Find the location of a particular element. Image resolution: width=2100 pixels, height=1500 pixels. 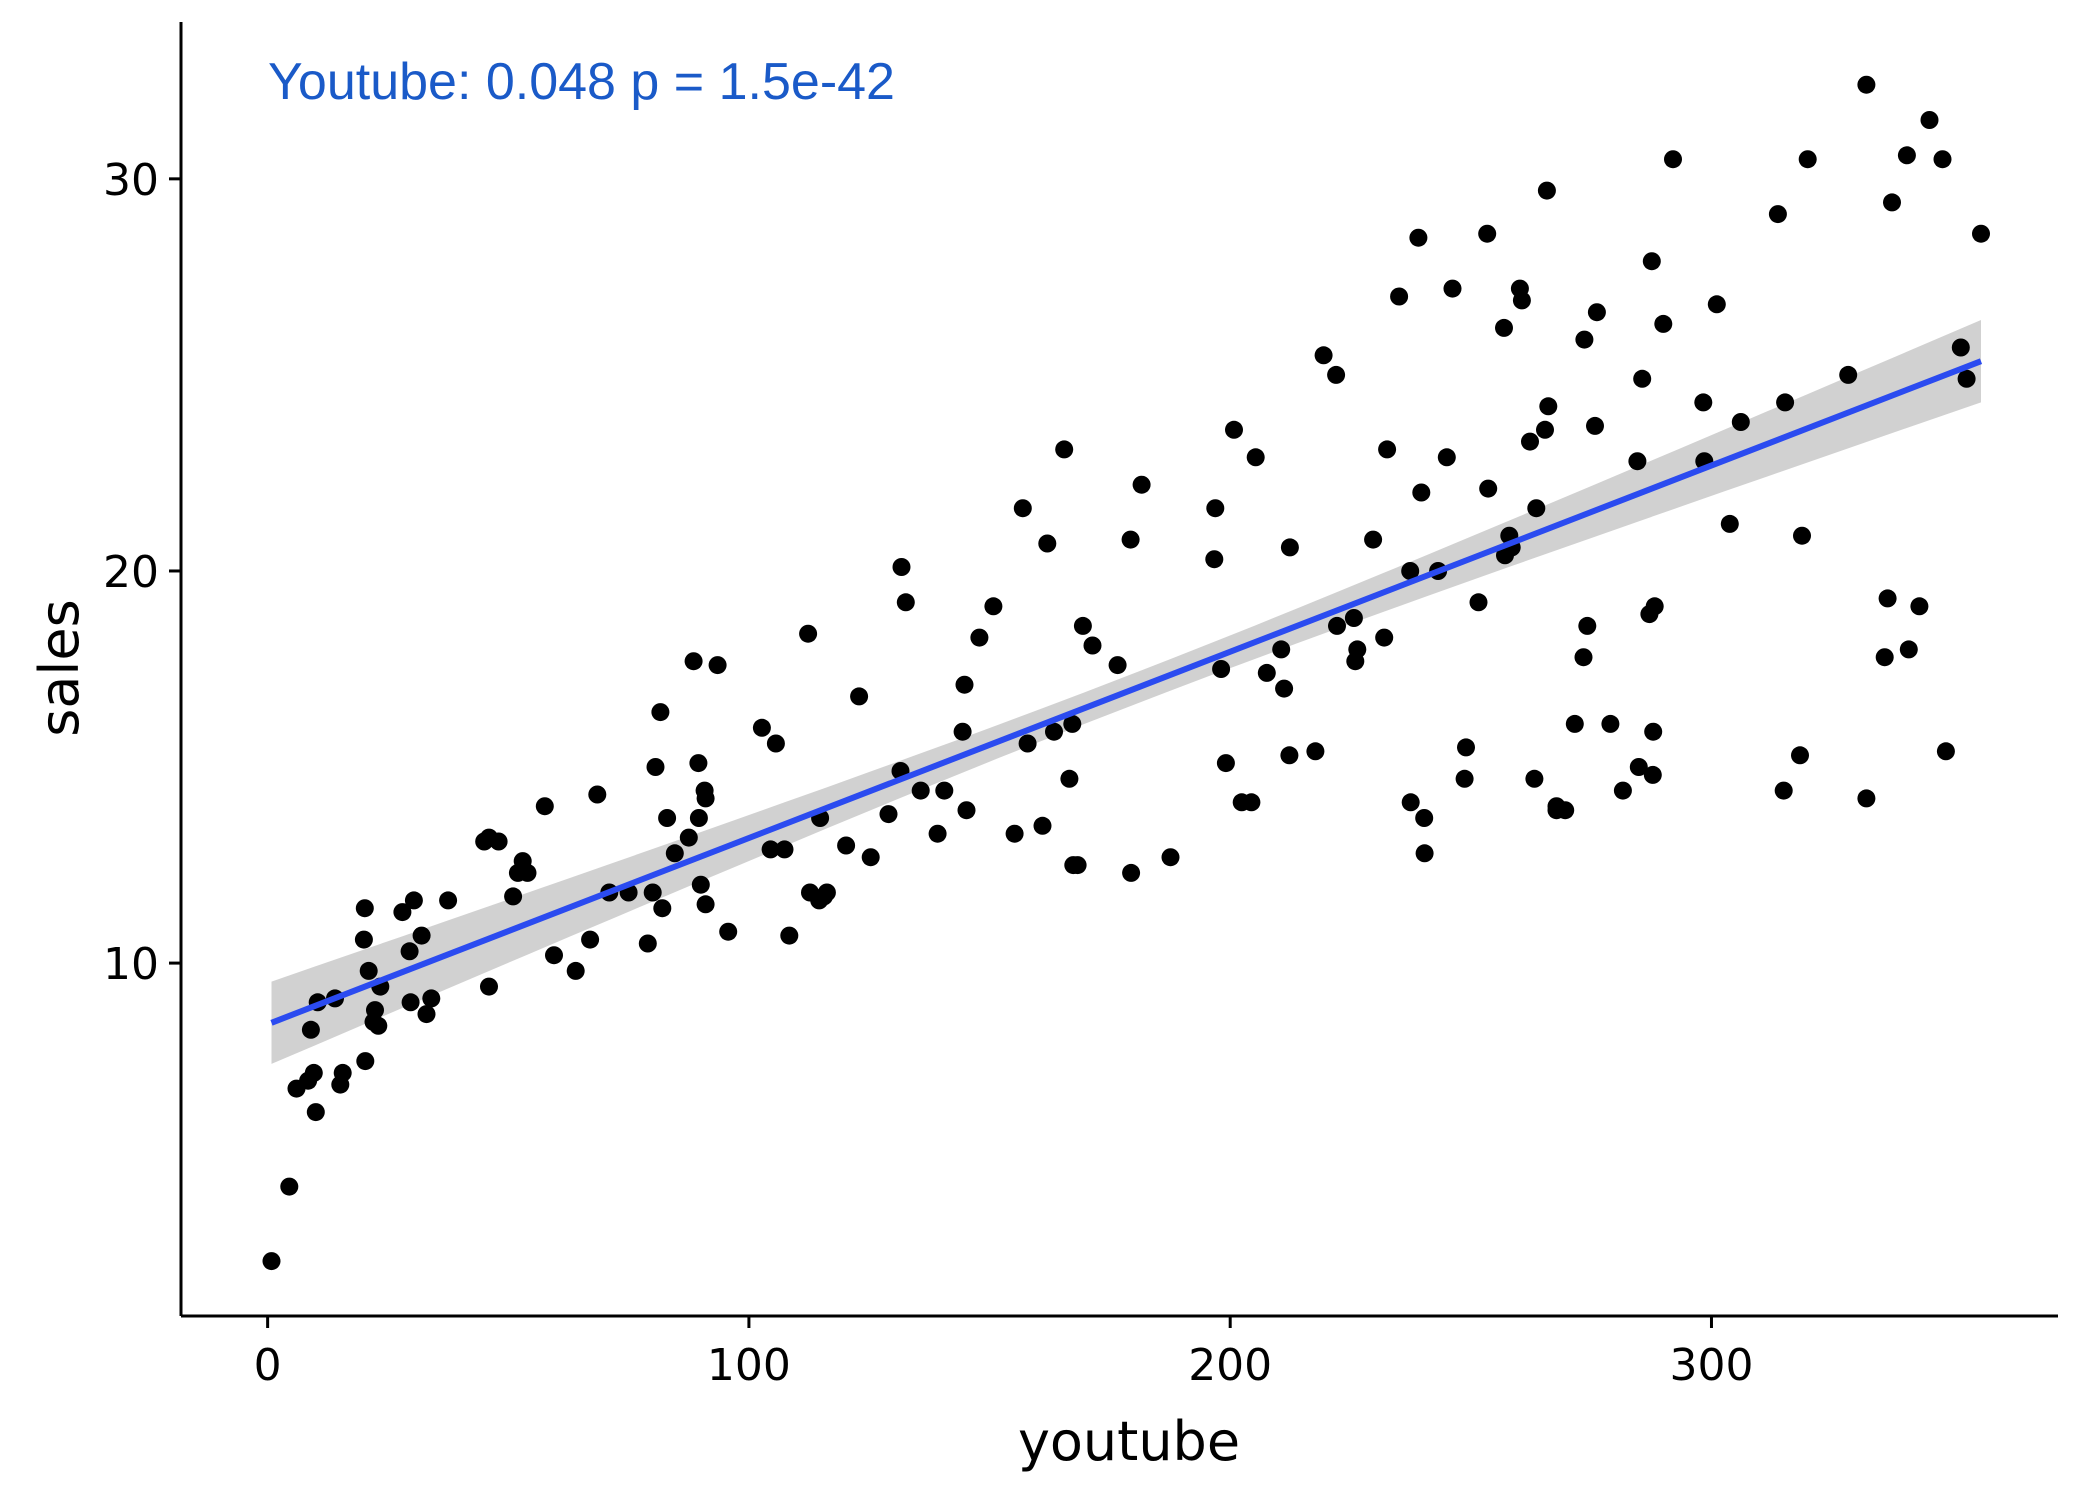

x-tick-label: 300 is located at coordinates (1711, 1365).